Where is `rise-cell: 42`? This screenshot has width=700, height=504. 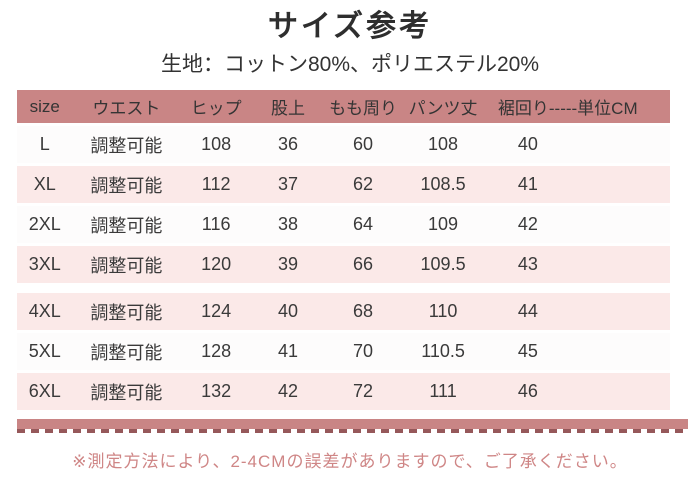 rise-cell: 42 is located at coordinates (287, 391).